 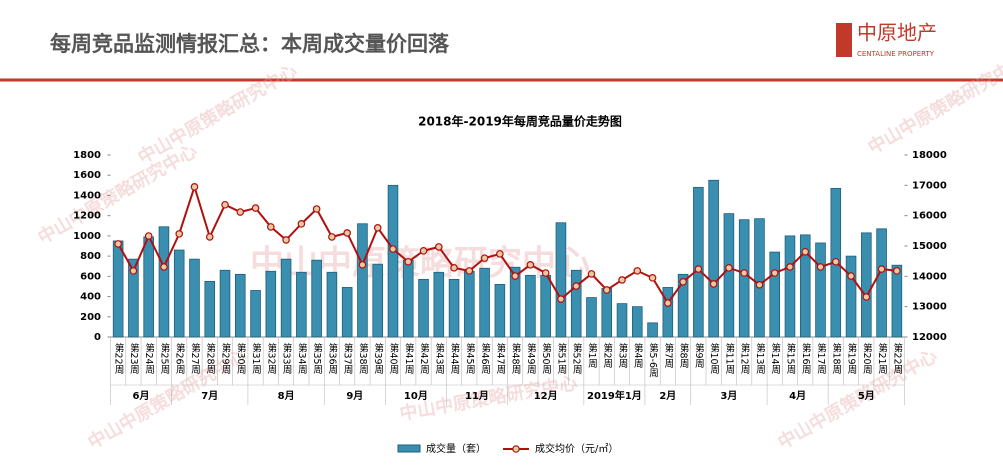 I want to click on y2-tick-label: 13000, so click(x=929, y=307).